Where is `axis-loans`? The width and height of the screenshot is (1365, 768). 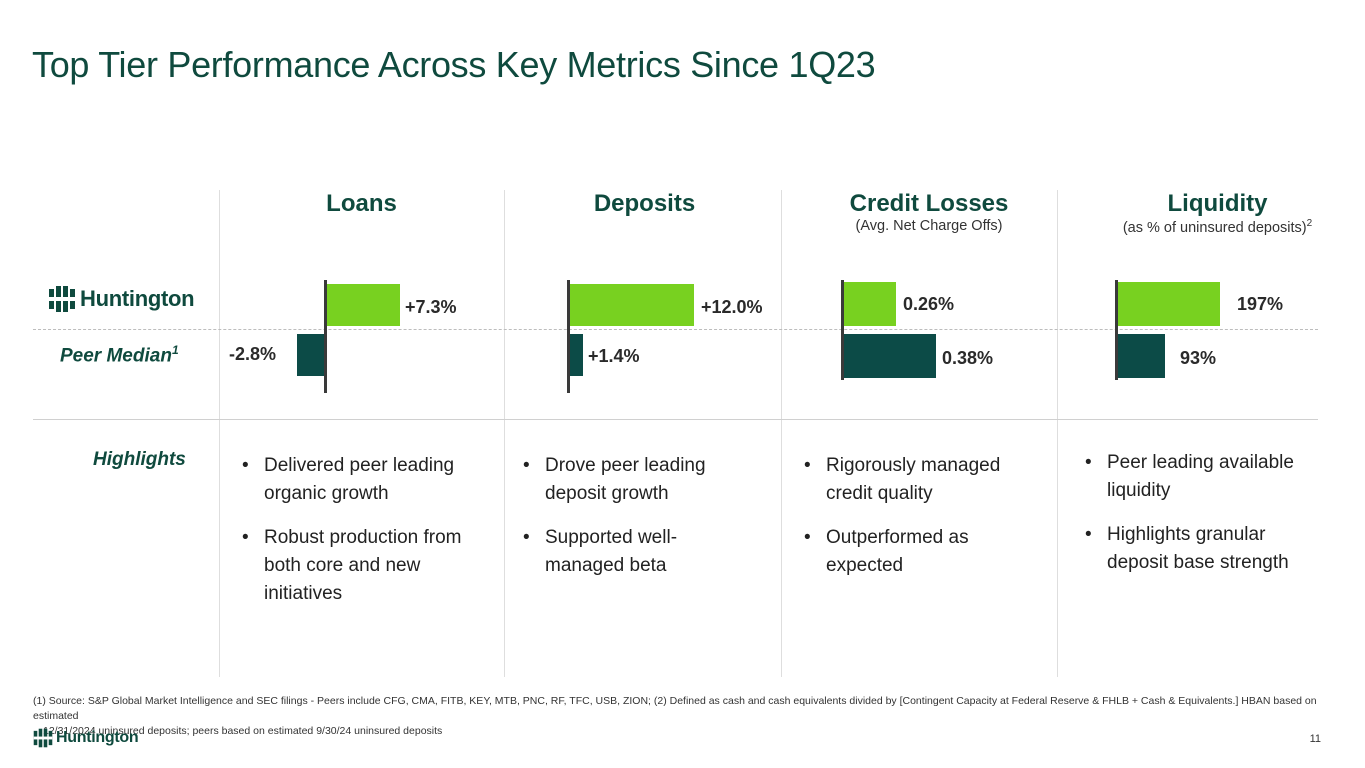 axis-loans is located at coordinates (325, 336).